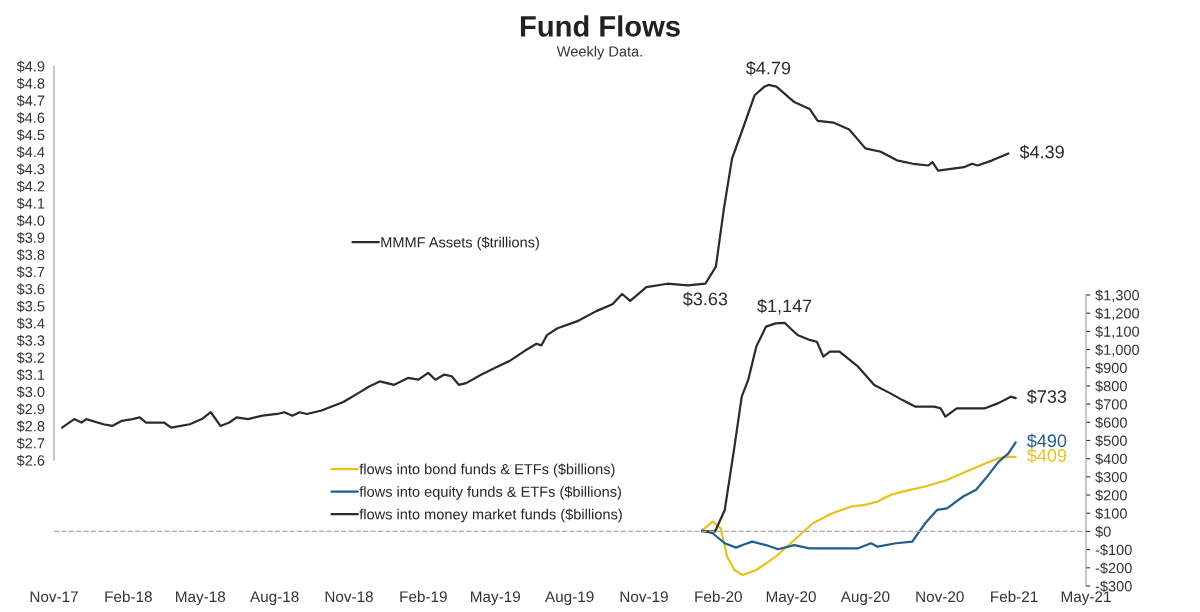 The height and width of the screenshot is (612, 1200). I want to click on y-tick-label: $4.3, so click(30, 169).